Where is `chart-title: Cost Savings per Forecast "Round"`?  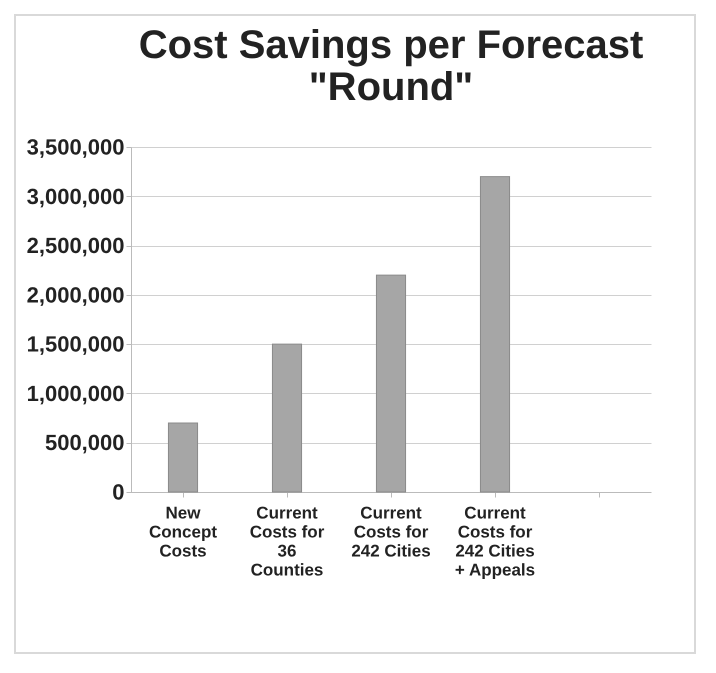
chart-title: Cost Savings per Forecast "Round" is located at coordinates (391, 66).